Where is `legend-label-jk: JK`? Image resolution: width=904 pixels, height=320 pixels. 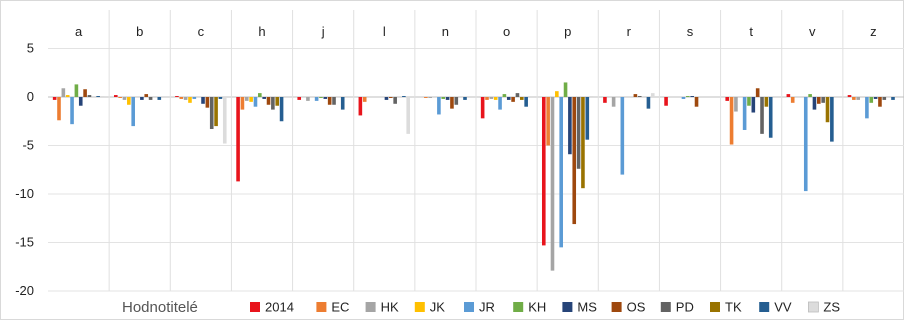 legend-label-jk: JK is located at coordinates (438, 307).